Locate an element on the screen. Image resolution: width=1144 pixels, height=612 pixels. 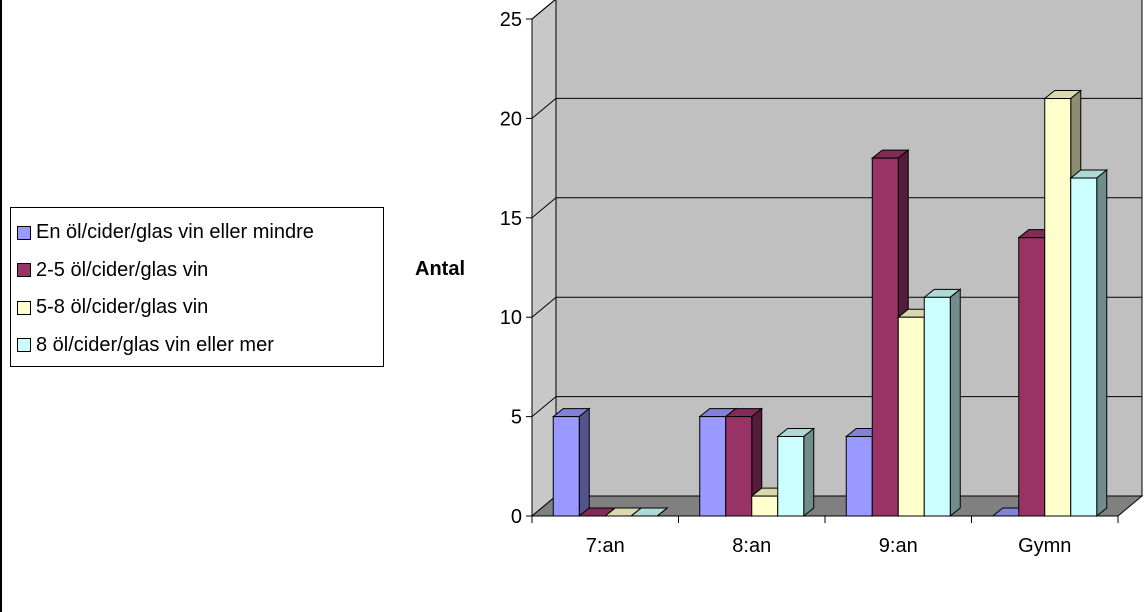
legend-label: 2-5 öl/cider/glas vin is located at coordinates (122, 269).